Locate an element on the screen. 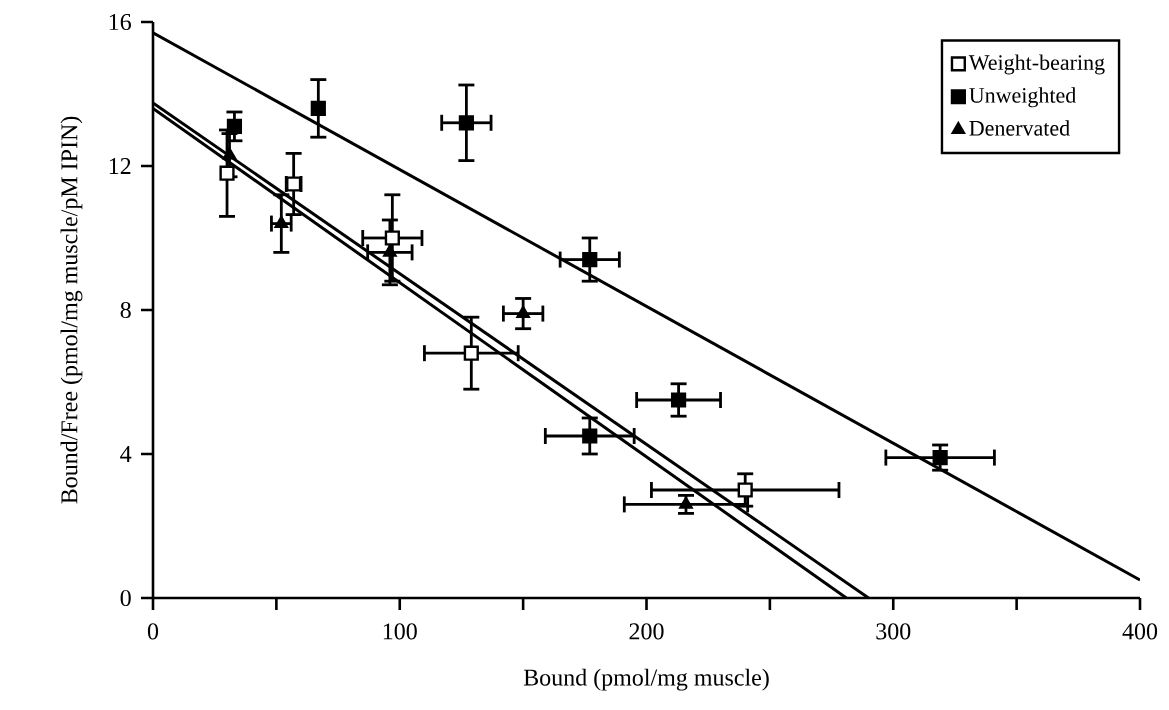 The height and width of the screenshot is (710, 1169). x-tick-label: 200 is located at coordinates (646, 631).